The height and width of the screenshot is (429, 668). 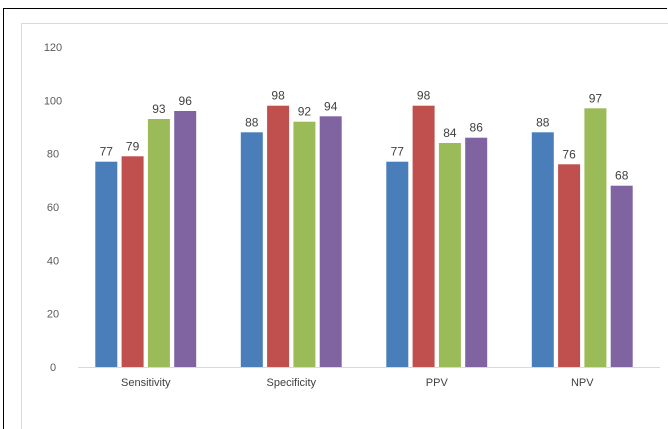 I want to click on data-label: 92, so click(x=305, y=112).